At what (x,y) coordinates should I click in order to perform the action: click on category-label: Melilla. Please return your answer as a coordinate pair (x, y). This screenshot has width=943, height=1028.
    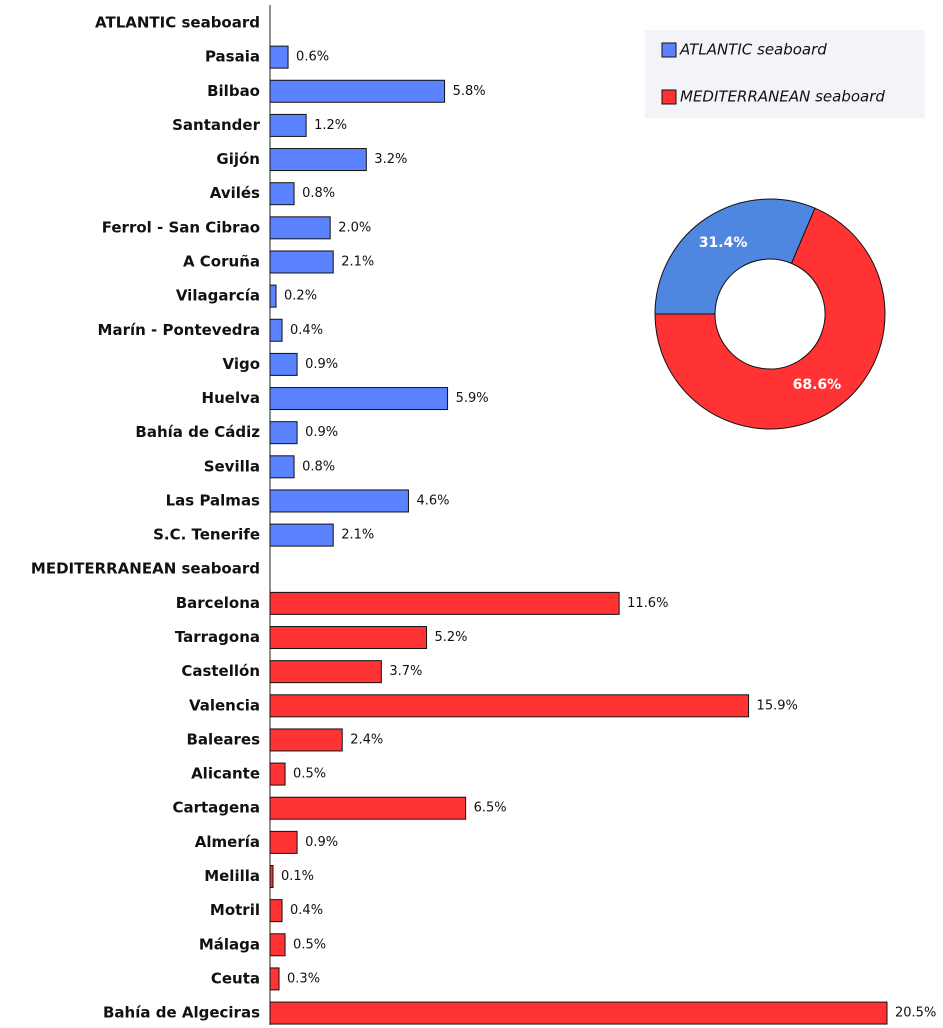
    Looking at the image, I should click on (232, 876).